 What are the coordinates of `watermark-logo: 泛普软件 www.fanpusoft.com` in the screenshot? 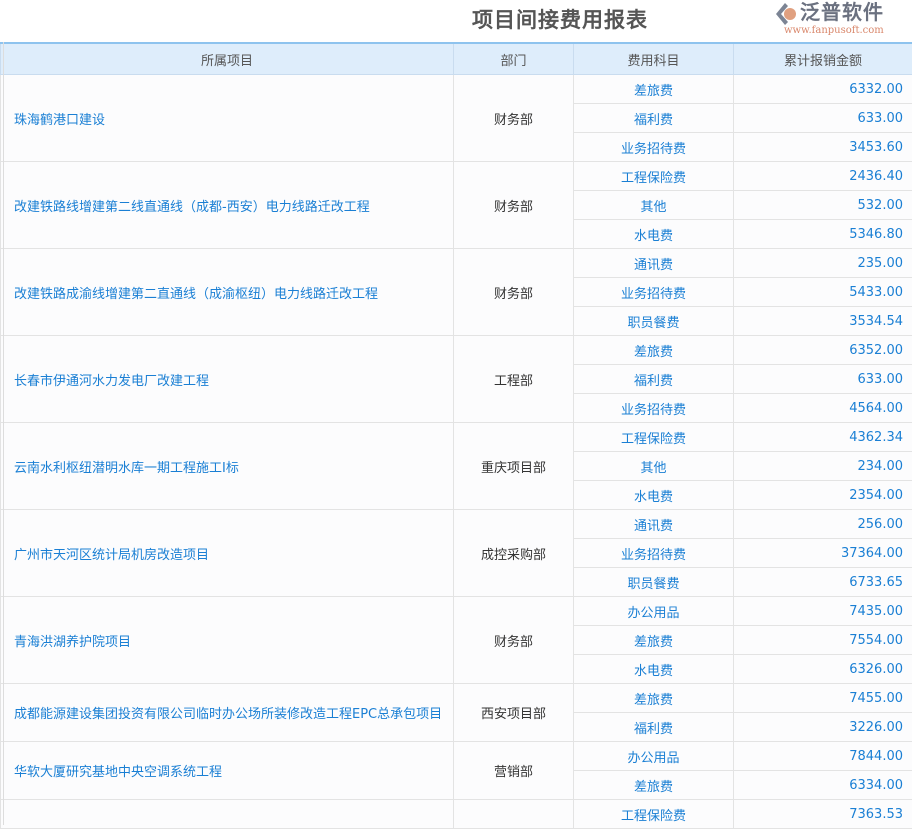 It's located at (841, 20).